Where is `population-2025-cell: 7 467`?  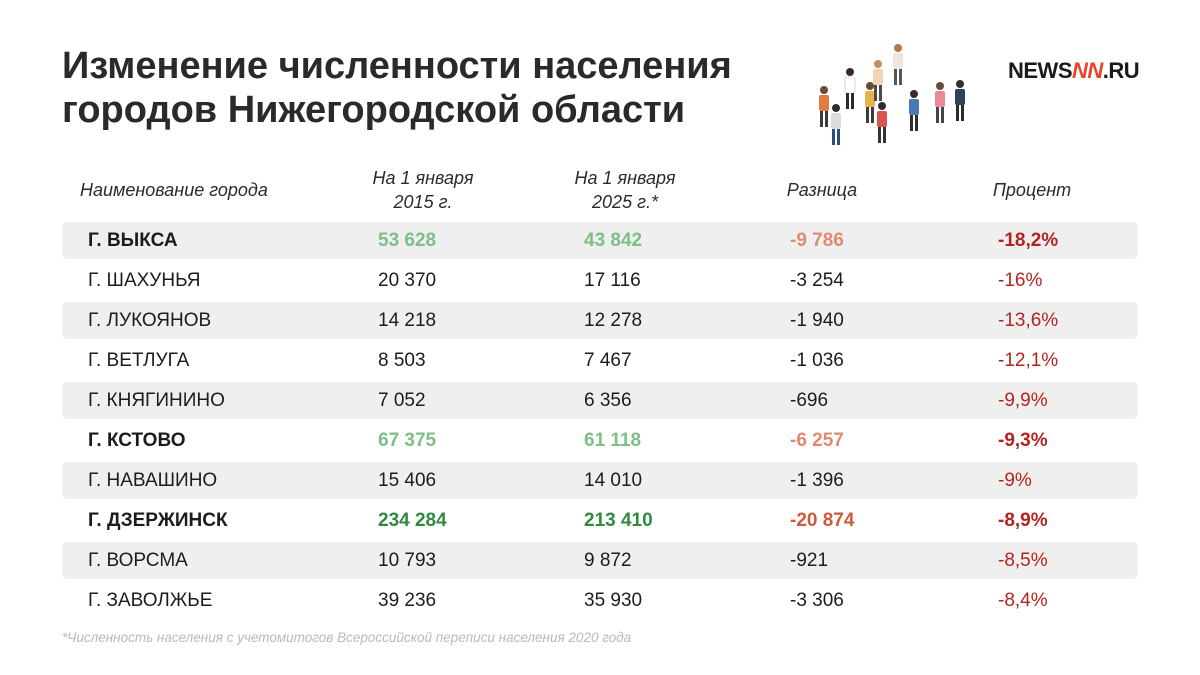
population-2025-cell: 7 467 is located at coordinates (608, 360).